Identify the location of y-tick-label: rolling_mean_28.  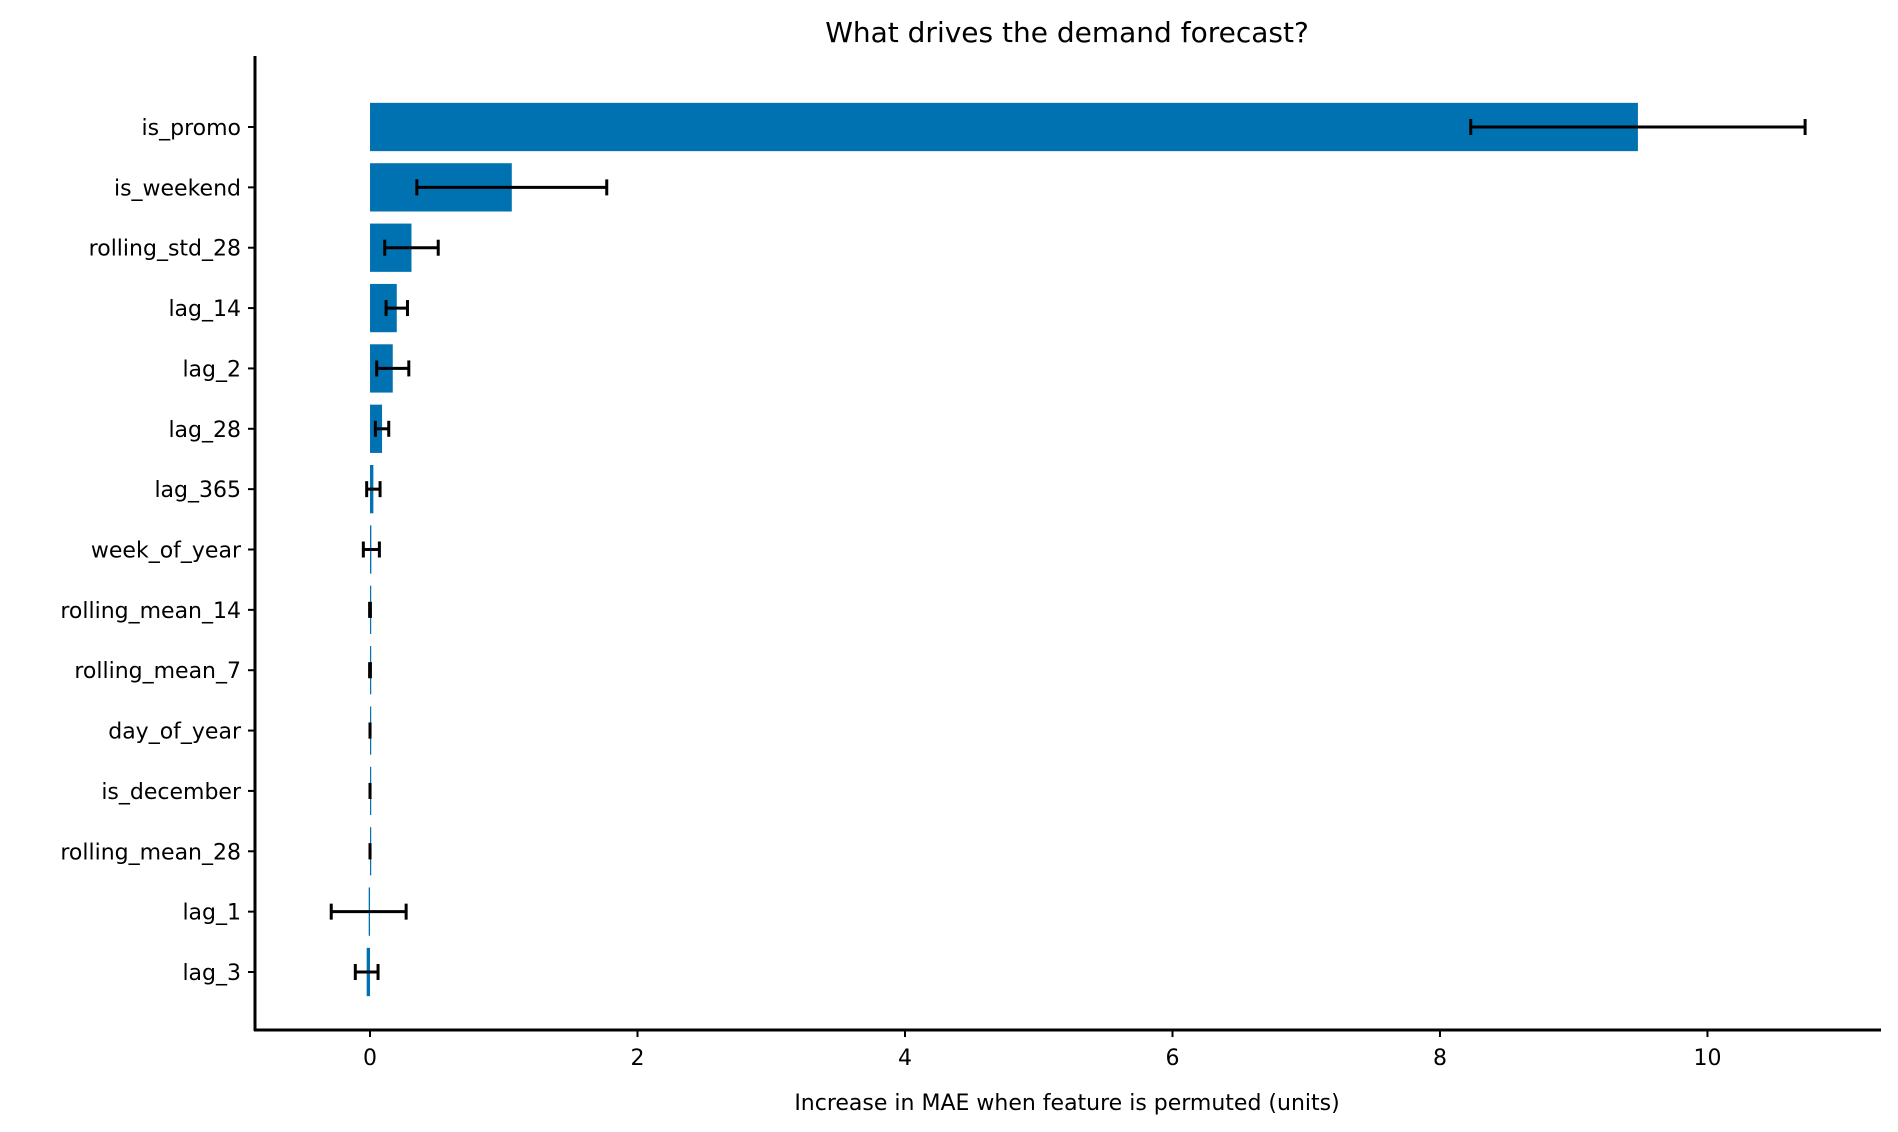
(150, 852).